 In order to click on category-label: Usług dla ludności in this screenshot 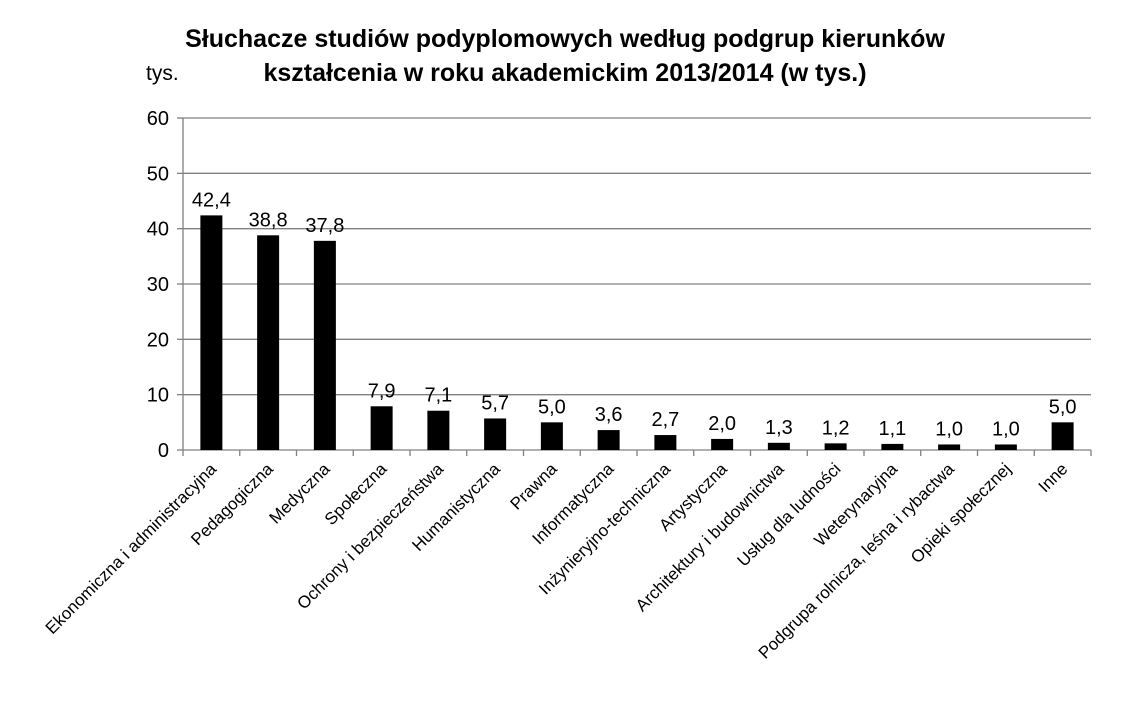, I will do `click(788, 514)`.